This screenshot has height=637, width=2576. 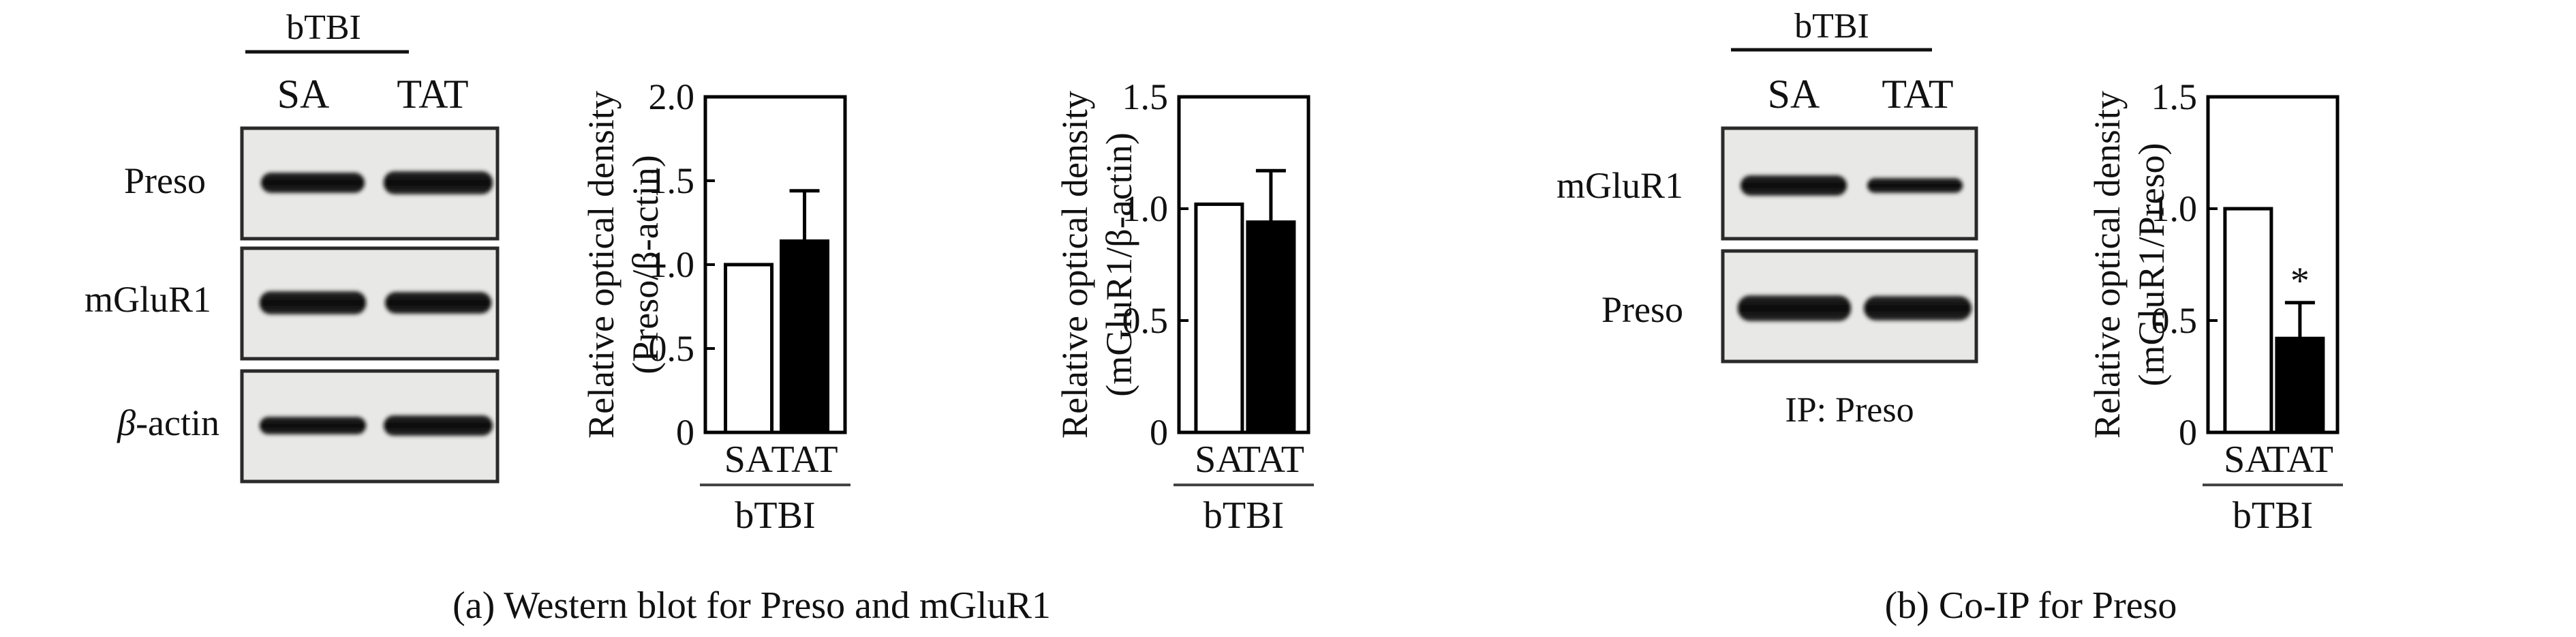 I want to click on y-axis-label-line2: (Preso/β-actin), so click(x=645, y=265).